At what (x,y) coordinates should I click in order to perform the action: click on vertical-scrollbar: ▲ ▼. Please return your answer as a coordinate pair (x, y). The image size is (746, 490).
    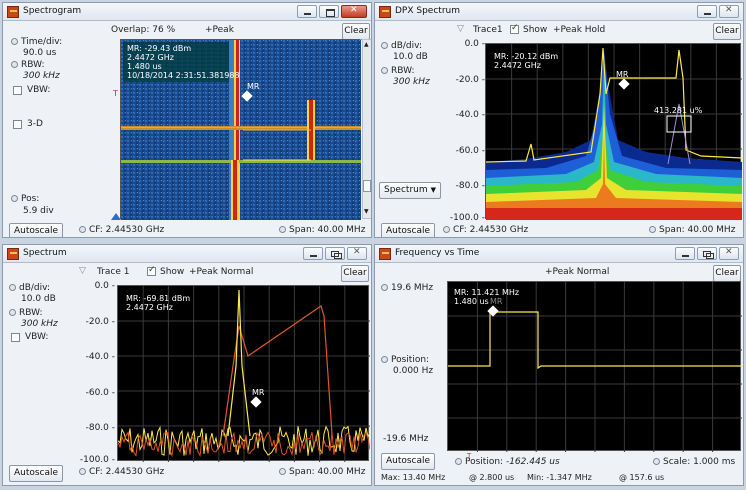
    Looking at the image, I should click on (366, 129).